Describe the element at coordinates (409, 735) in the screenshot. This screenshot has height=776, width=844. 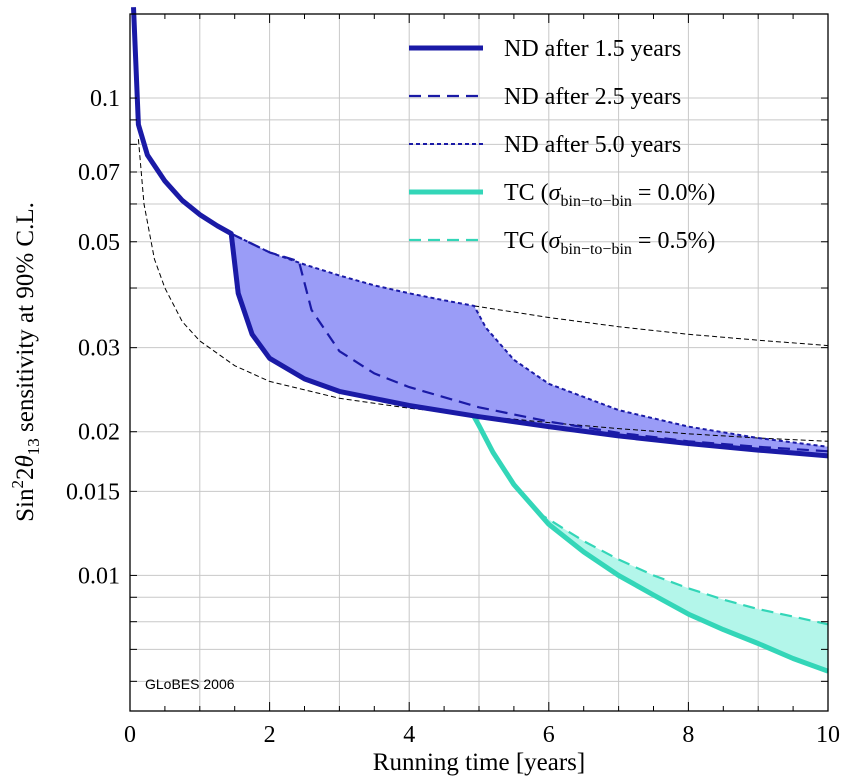
I see `x-tick-label: 4` at that location.